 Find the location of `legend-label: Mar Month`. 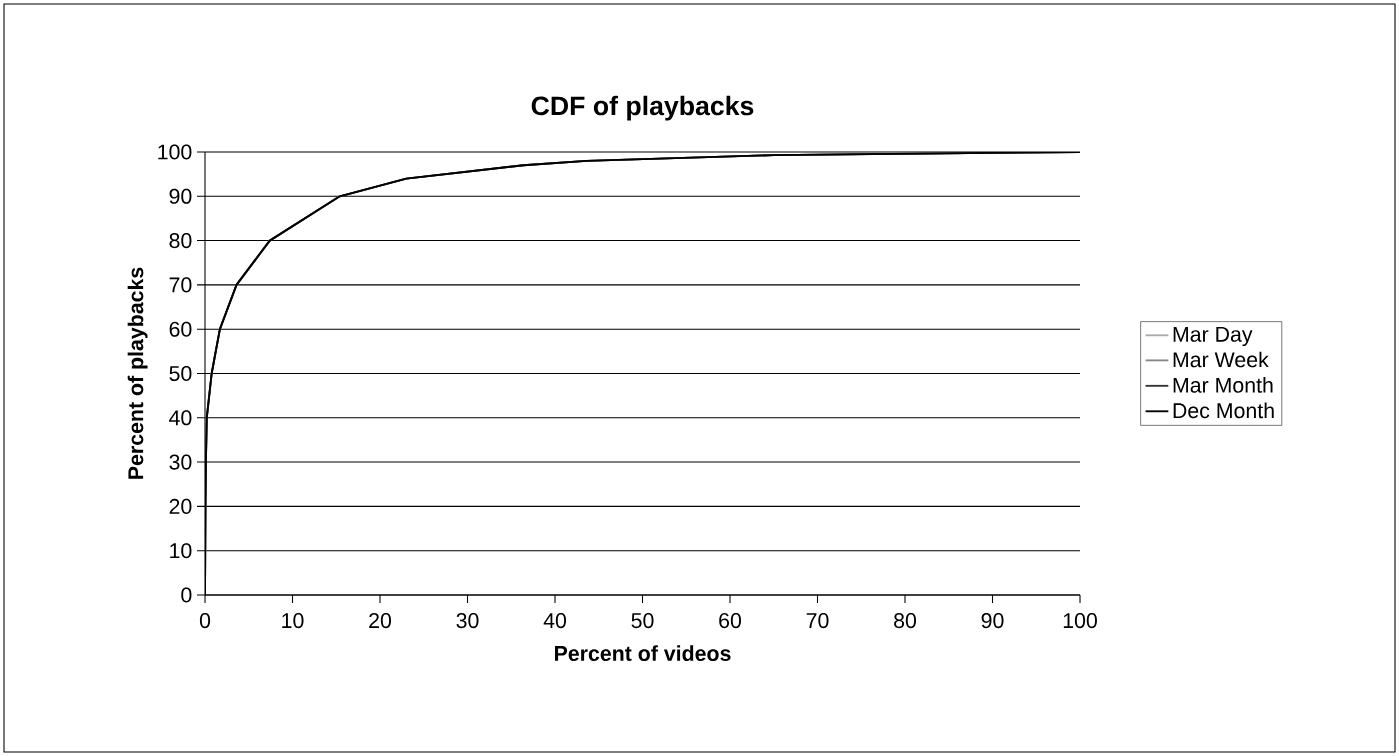

legend-label: Mar Month is located at coordinates (1223, 385).